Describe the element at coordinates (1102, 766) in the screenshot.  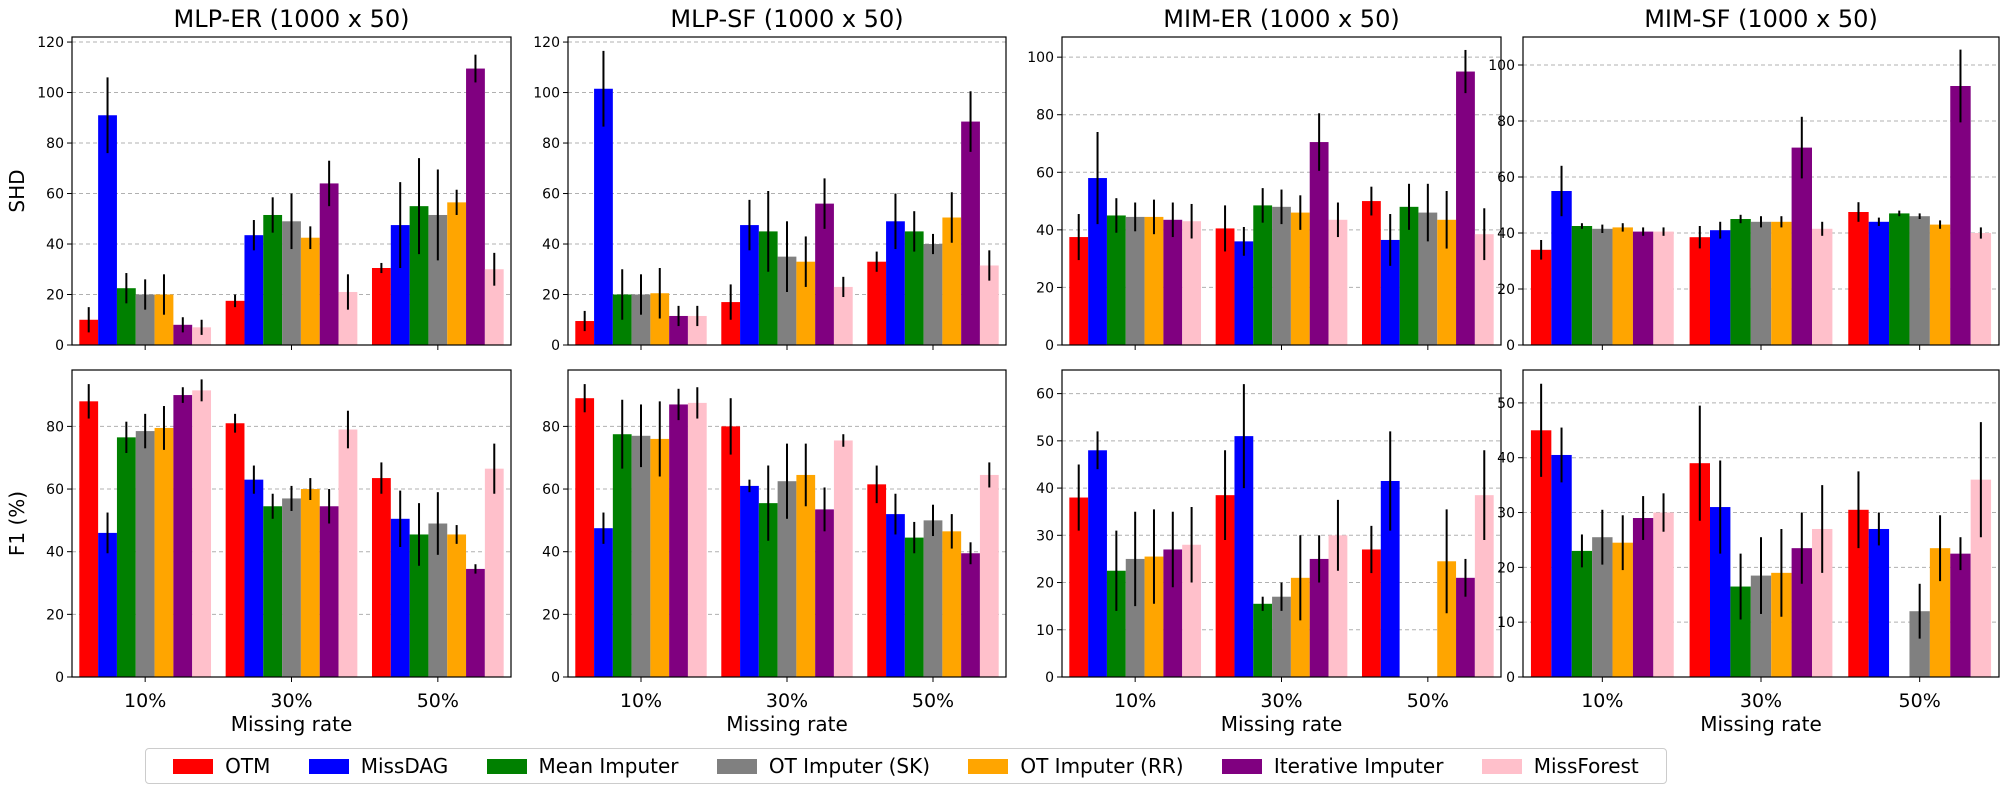
I see `legend-label: OT Imputer (RR)` at that location.